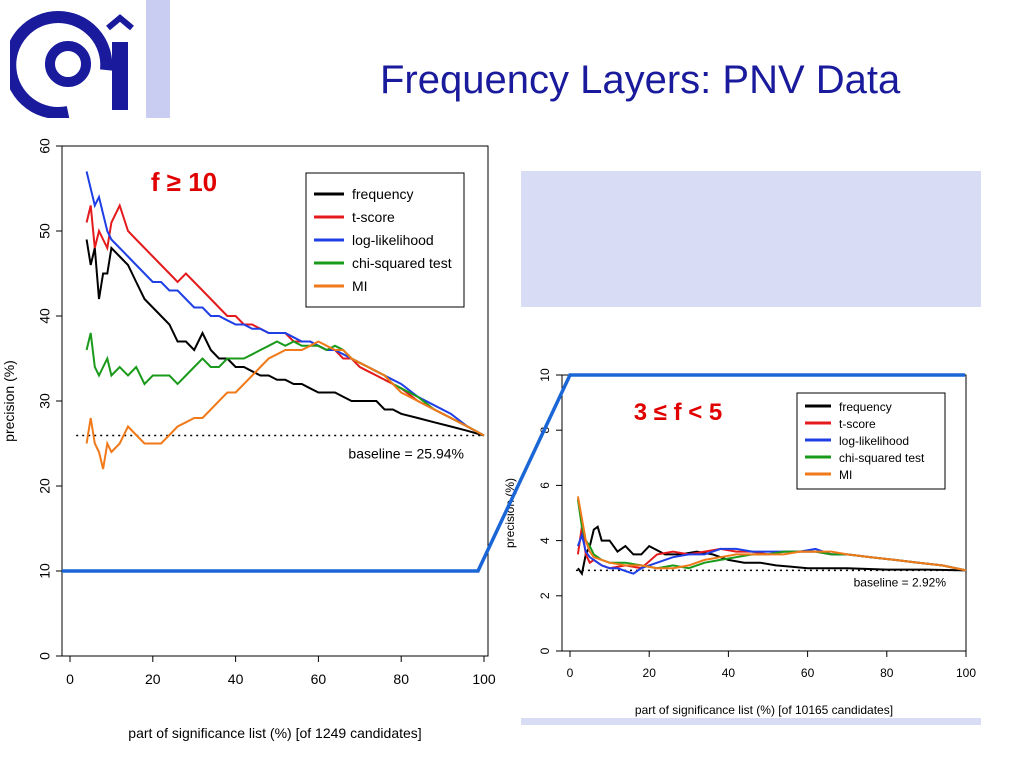 This screenshot has width=1024, height=768. What do you see at coordinates (545, 430) in the screenshot?
I see `y-tick-label: 8` at bounding box center [545, 430].